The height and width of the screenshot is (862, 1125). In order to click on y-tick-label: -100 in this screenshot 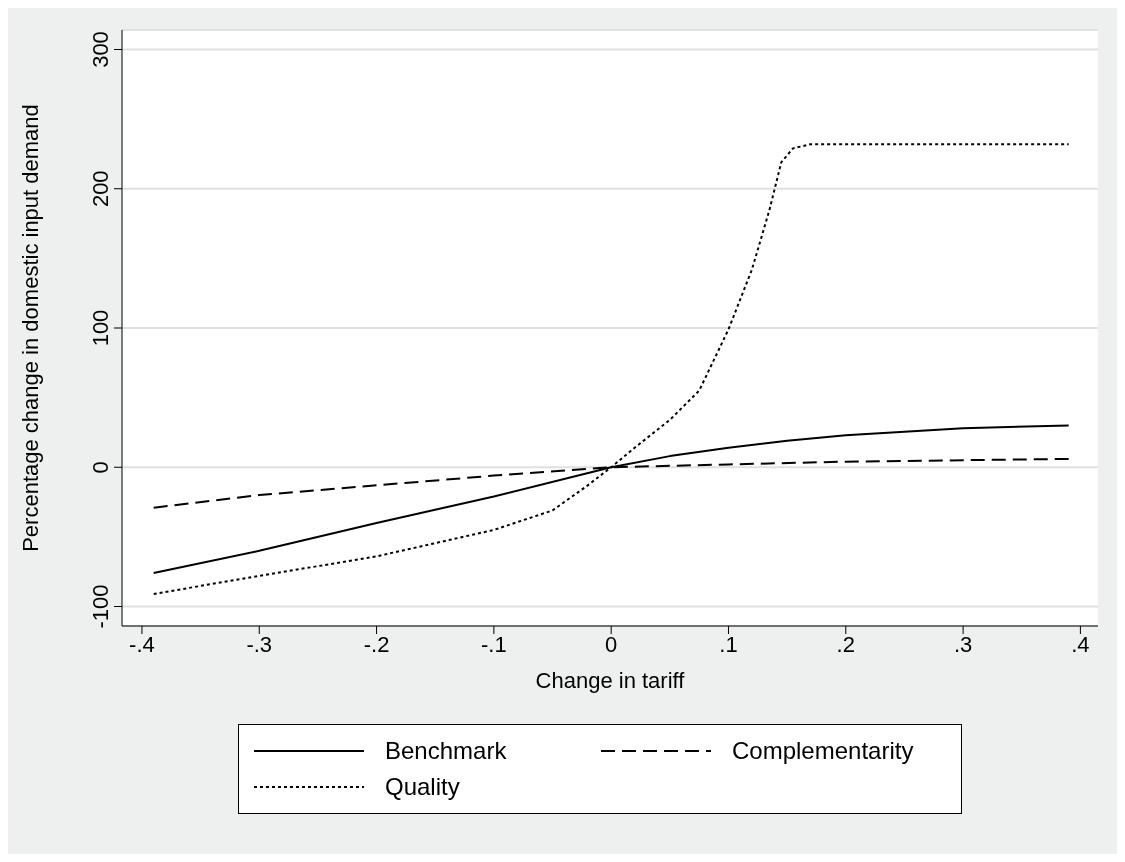, I will do `click(100, 606)`.